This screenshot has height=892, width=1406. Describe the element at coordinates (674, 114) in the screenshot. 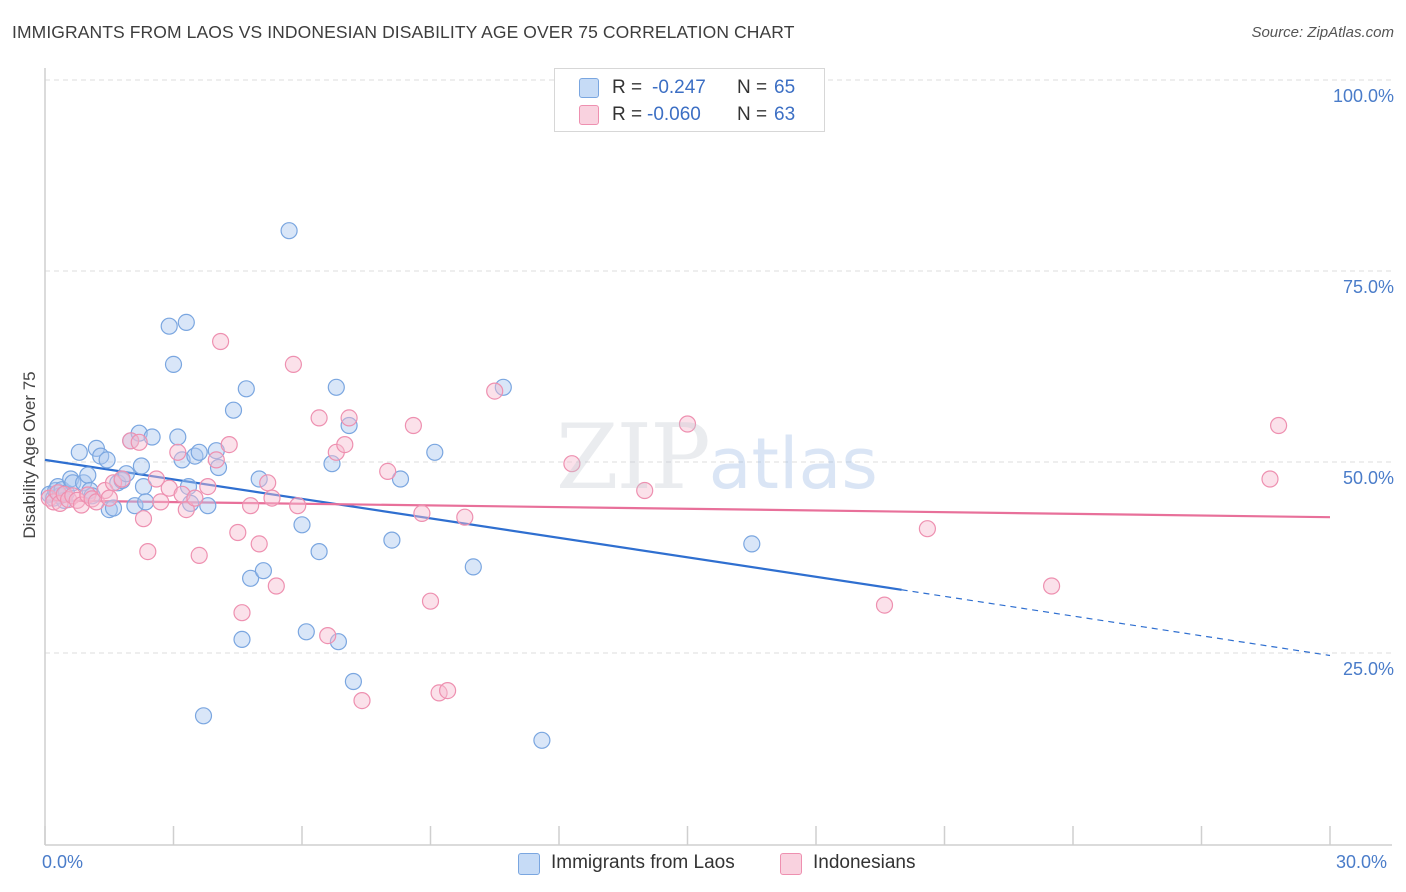

I see `legend-r-value: -0.060` at that location.